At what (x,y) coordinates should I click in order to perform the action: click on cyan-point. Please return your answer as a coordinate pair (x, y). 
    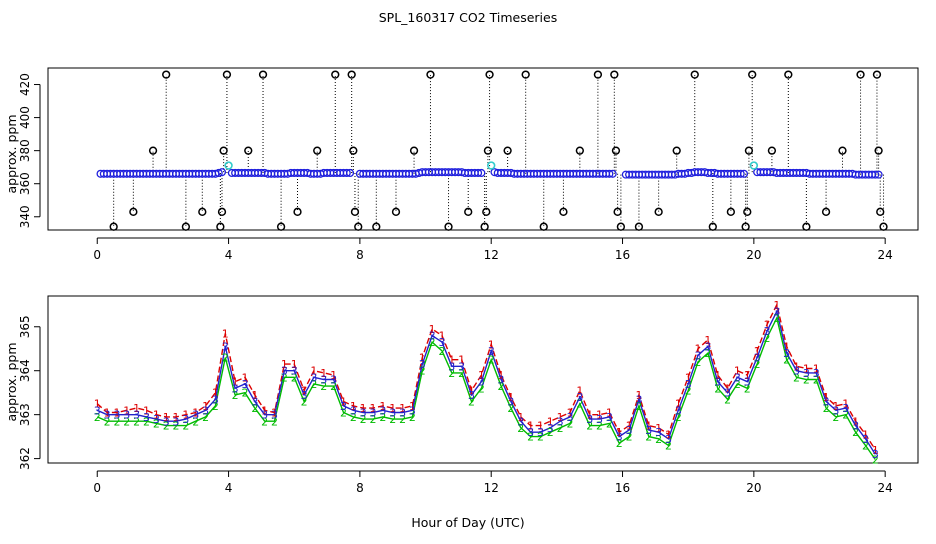
    Looking at the image, I should click on (228, 165).